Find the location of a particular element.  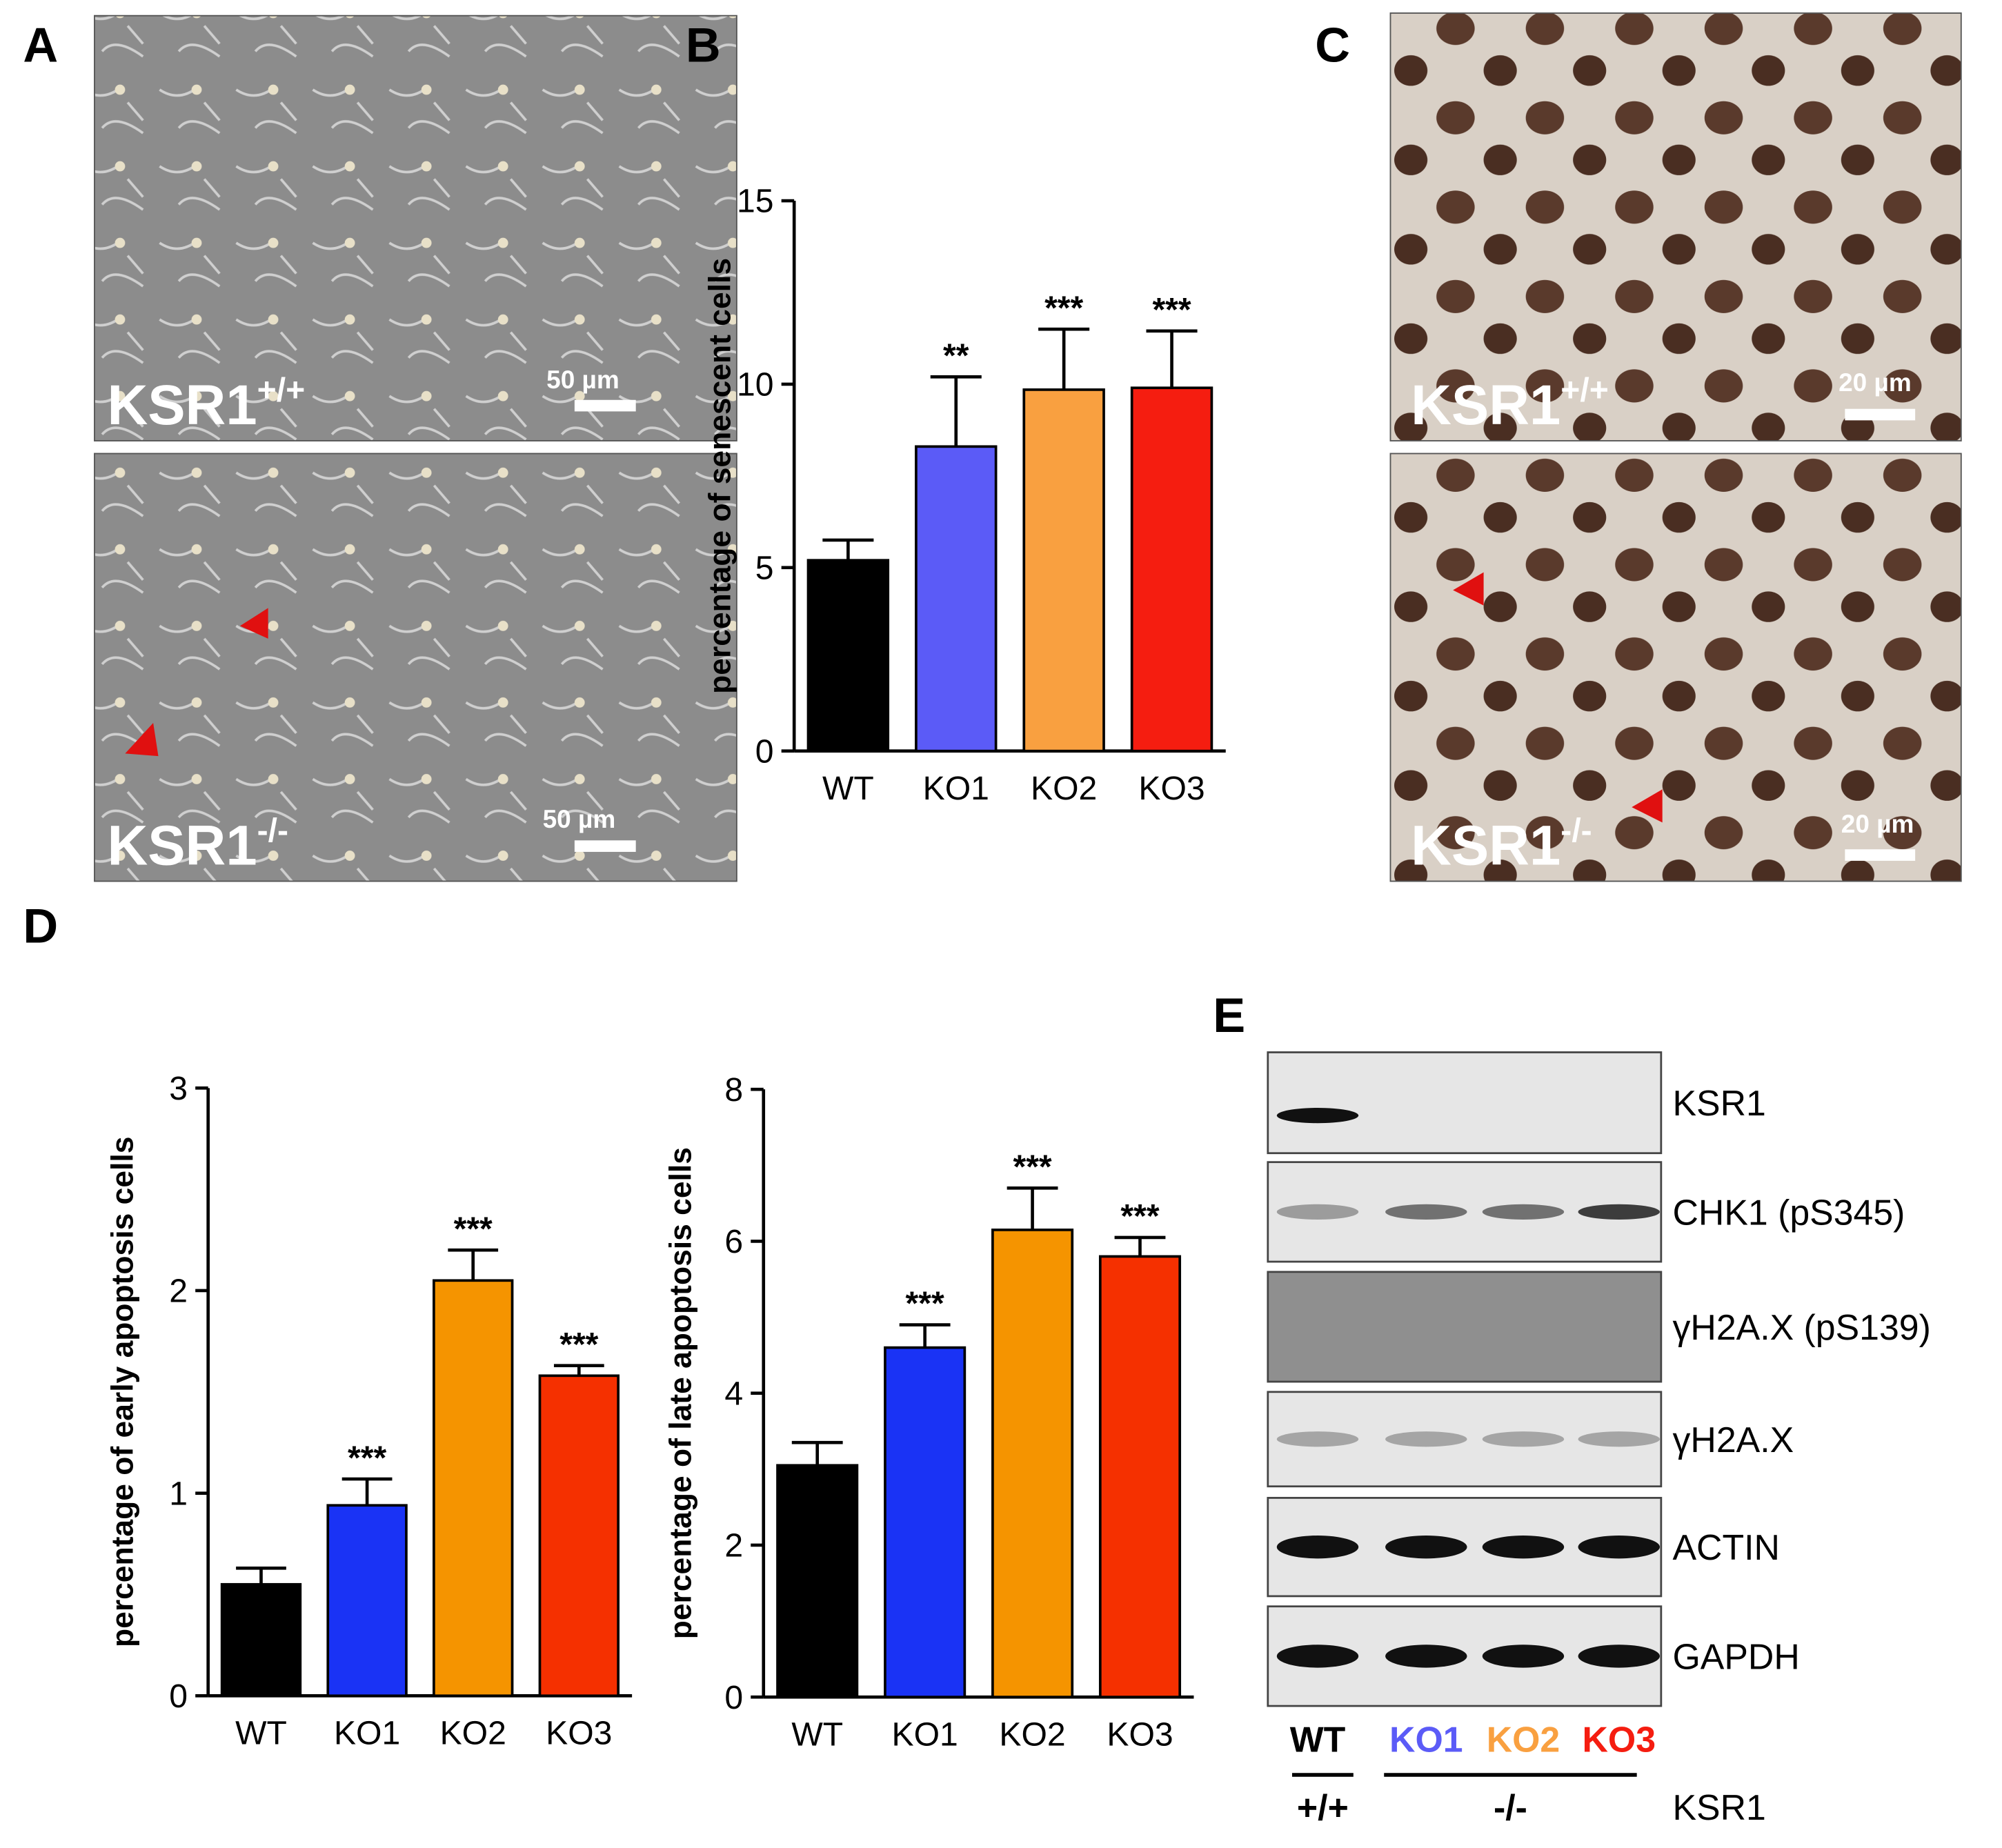

genotype-label: KSR1+/+ is located at coordinates (206, 404).